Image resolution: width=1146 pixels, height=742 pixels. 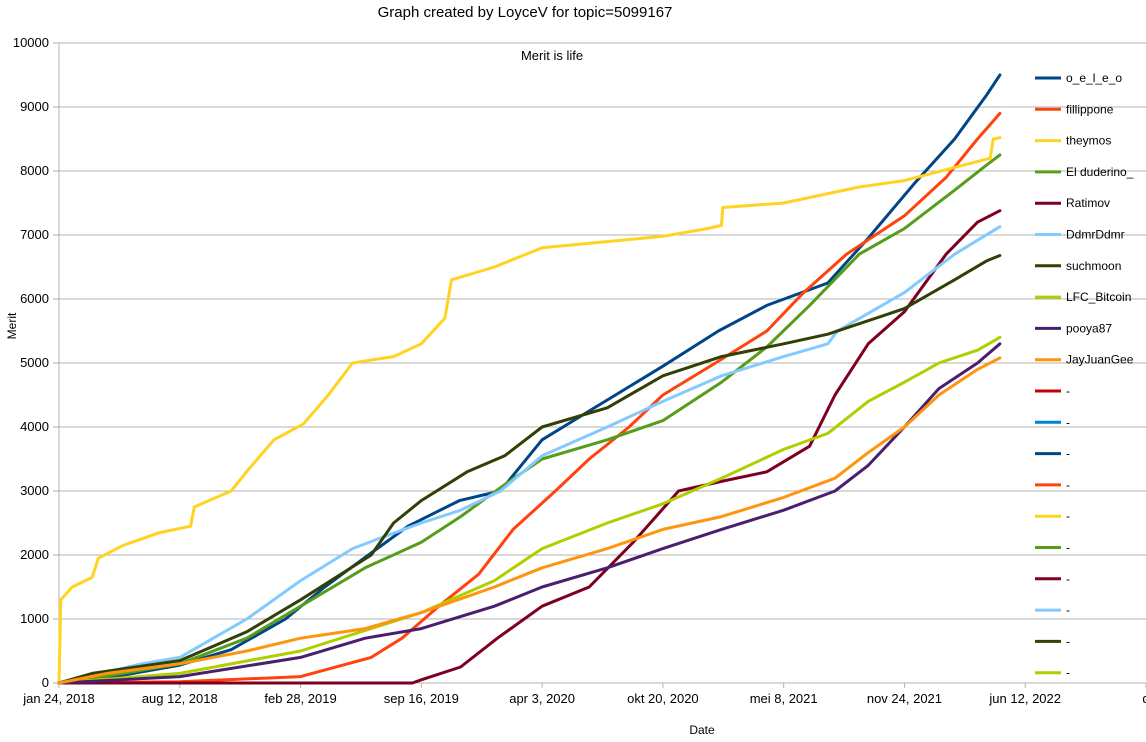 I want to click on y-tick-label: 1000, so click(x=34, y=618).